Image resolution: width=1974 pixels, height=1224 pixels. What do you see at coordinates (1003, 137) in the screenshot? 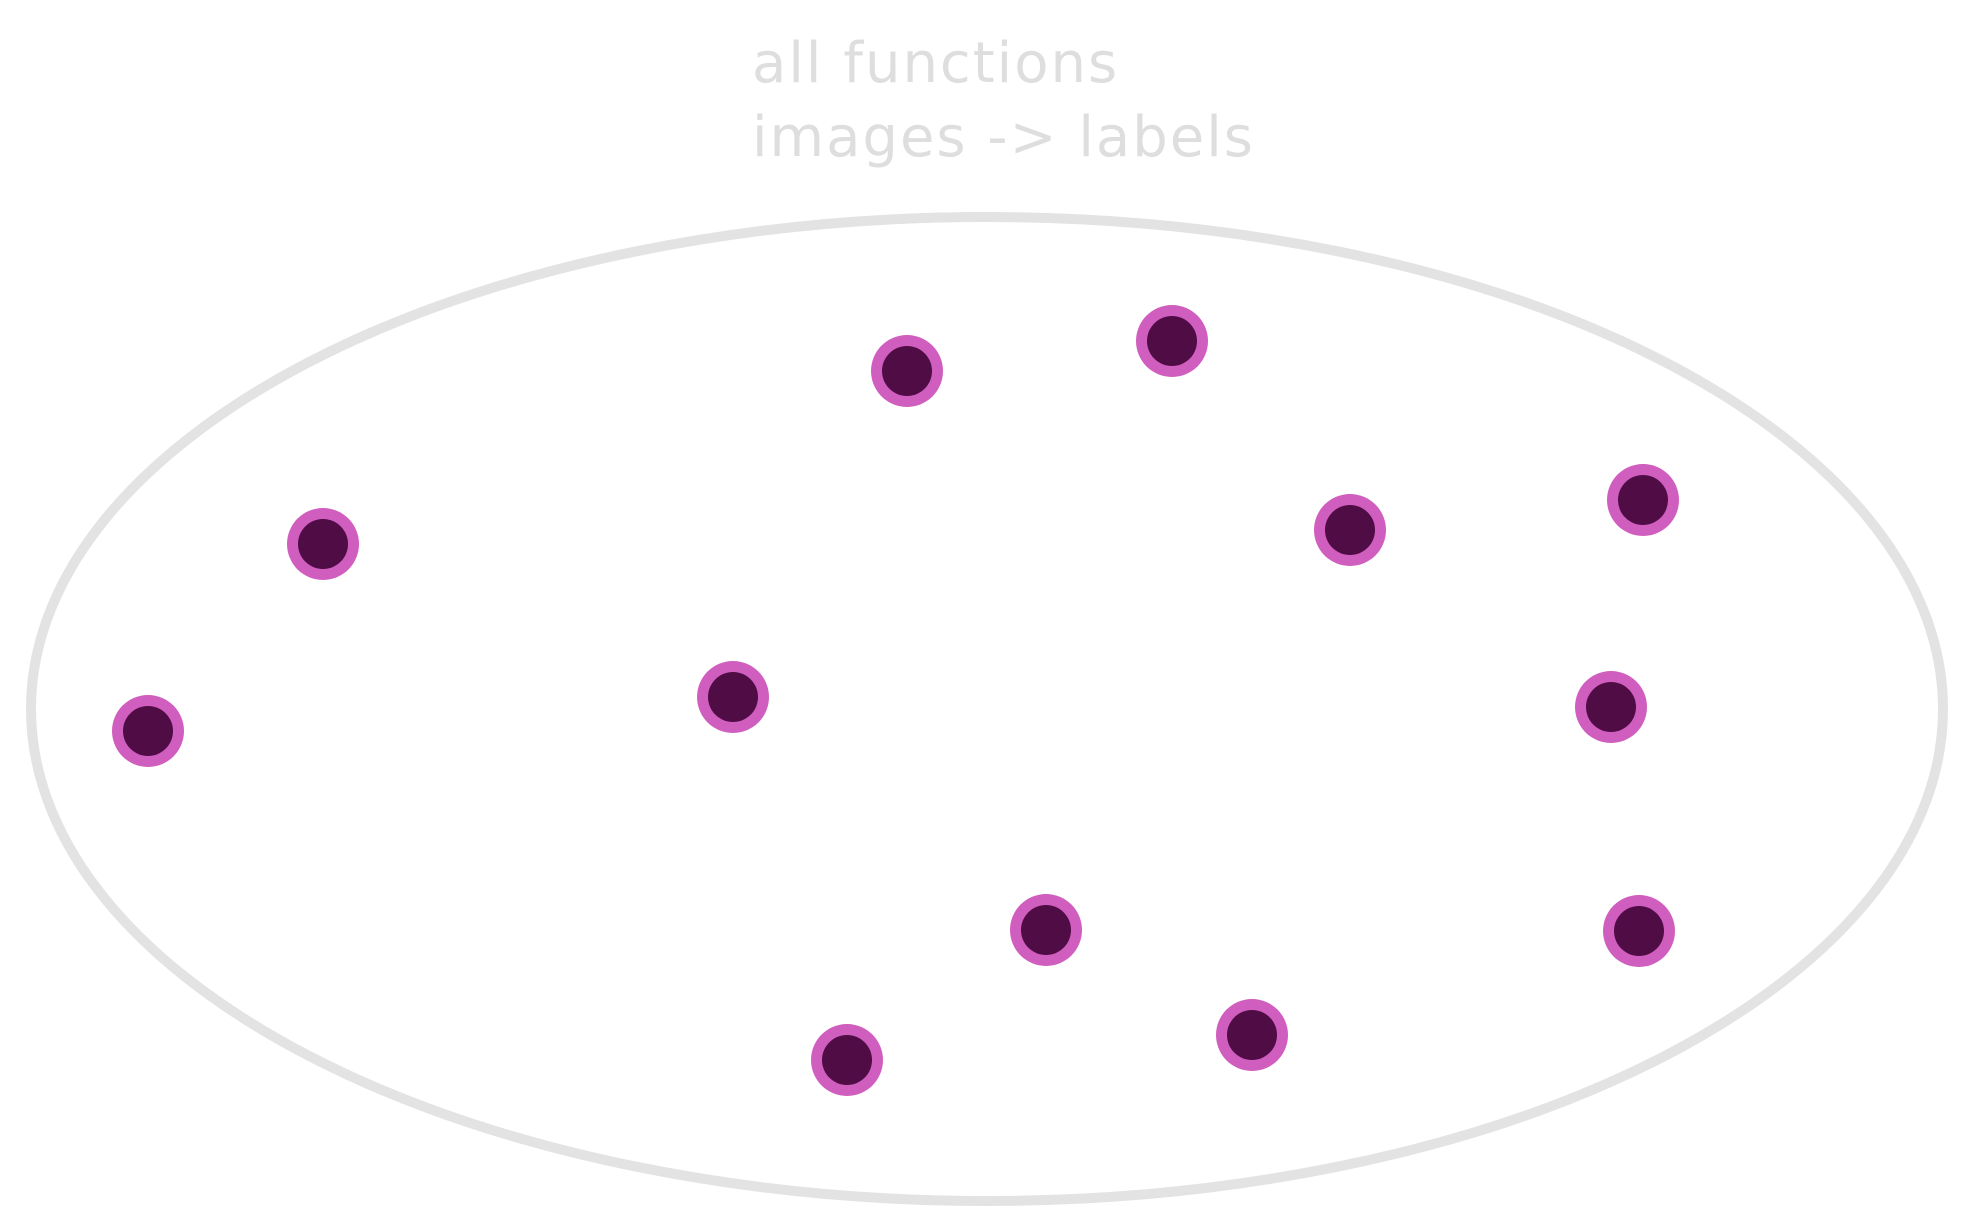
I see `title-line-images-to-labels: images -> labels` at bounding box center [1003, 137].